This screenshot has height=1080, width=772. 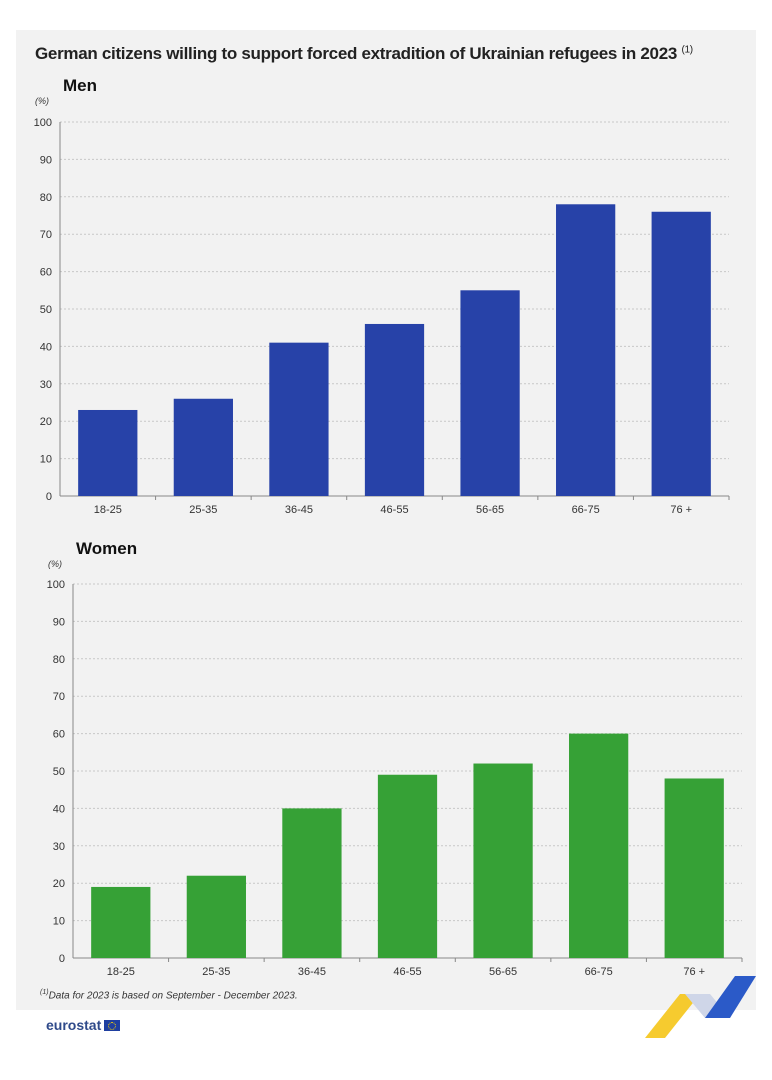 I want to click on logo-text: eurostat, so click(x=74, y=1025).